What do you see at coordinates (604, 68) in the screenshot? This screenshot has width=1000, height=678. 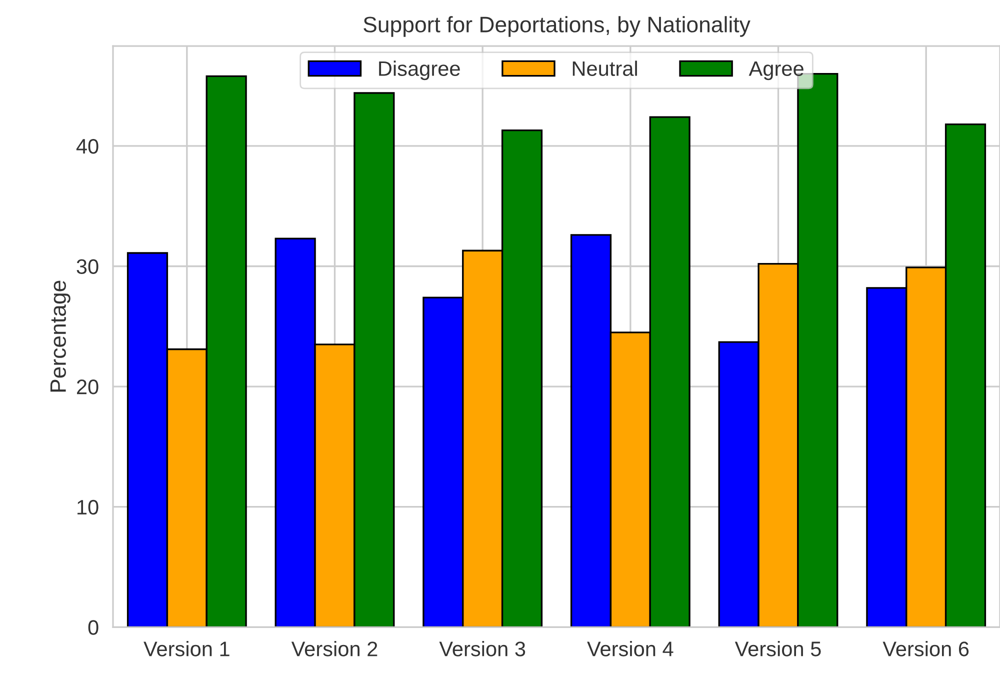 I see `legend-label: Neutral` at bounding box center [604, 68].